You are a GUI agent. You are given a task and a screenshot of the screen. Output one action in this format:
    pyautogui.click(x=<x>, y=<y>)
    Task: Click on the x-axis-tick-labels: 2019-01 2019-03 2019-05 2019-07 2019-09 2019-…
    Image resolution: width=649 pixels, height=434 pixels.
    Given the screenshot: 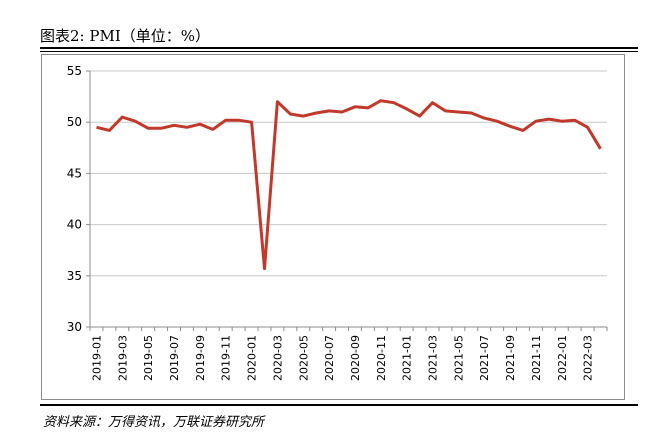 What is the action you would take?
    pyautogui.click(x=342, y=358)
    